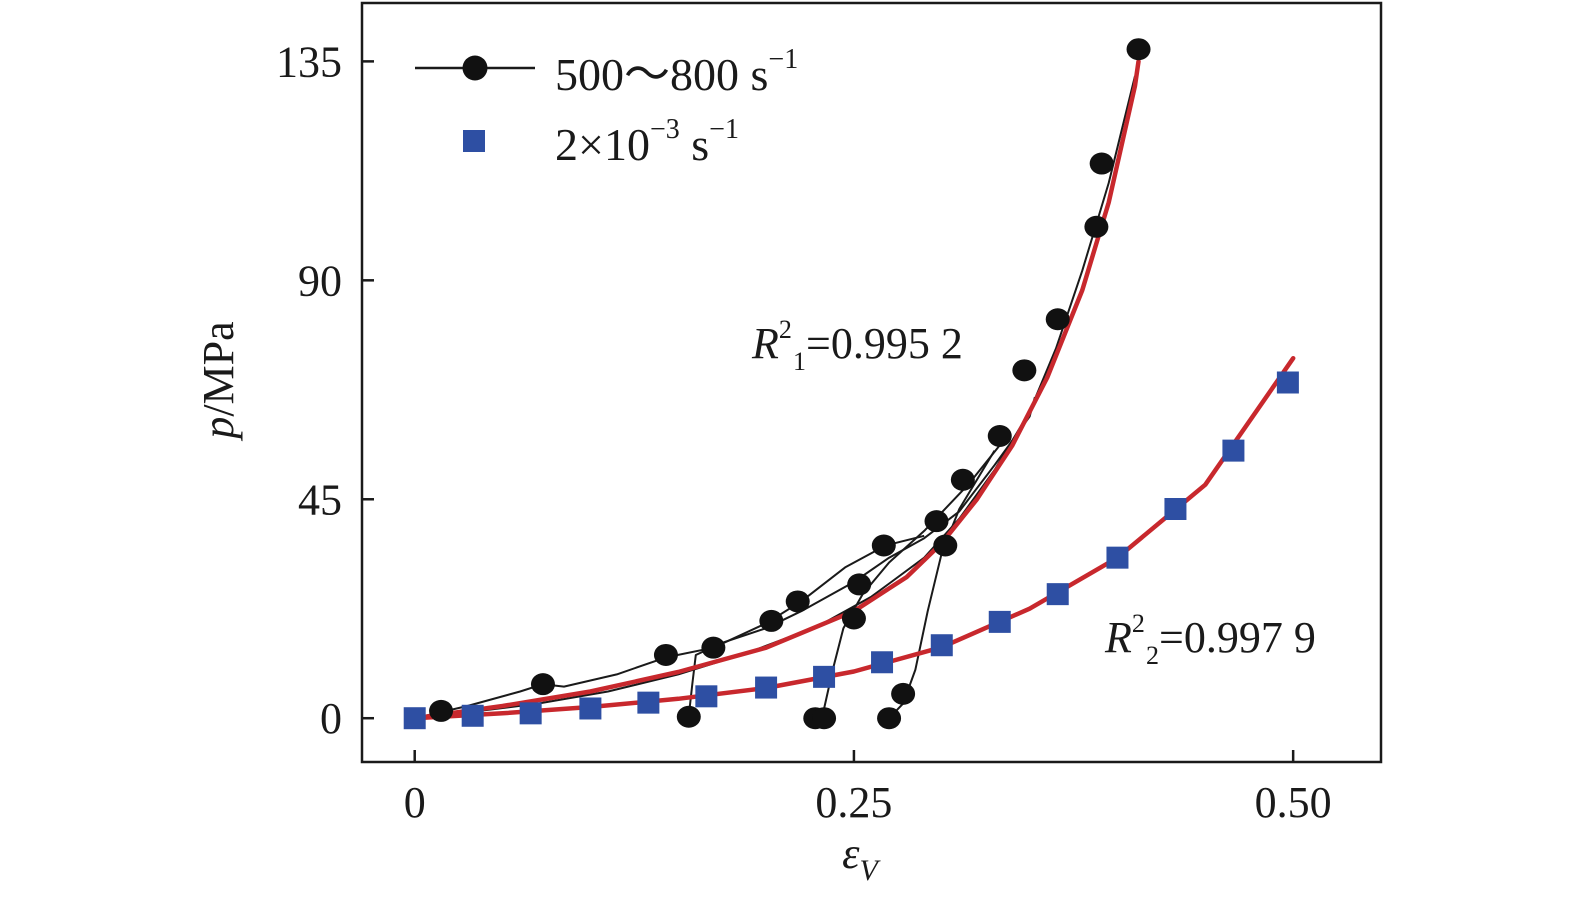  I want to click on legend-label-2e-3-suffix: s, so click(694, 144).